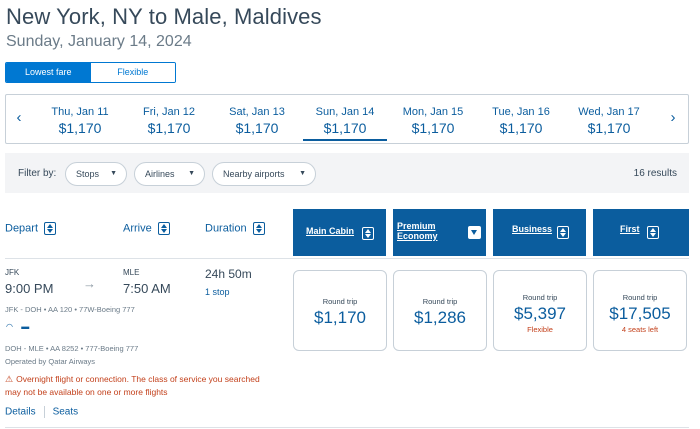 This screenshot has height=429, width=700. I want to click on fare-type-toggle: Lowest fare Flexible, so click(90, 72).